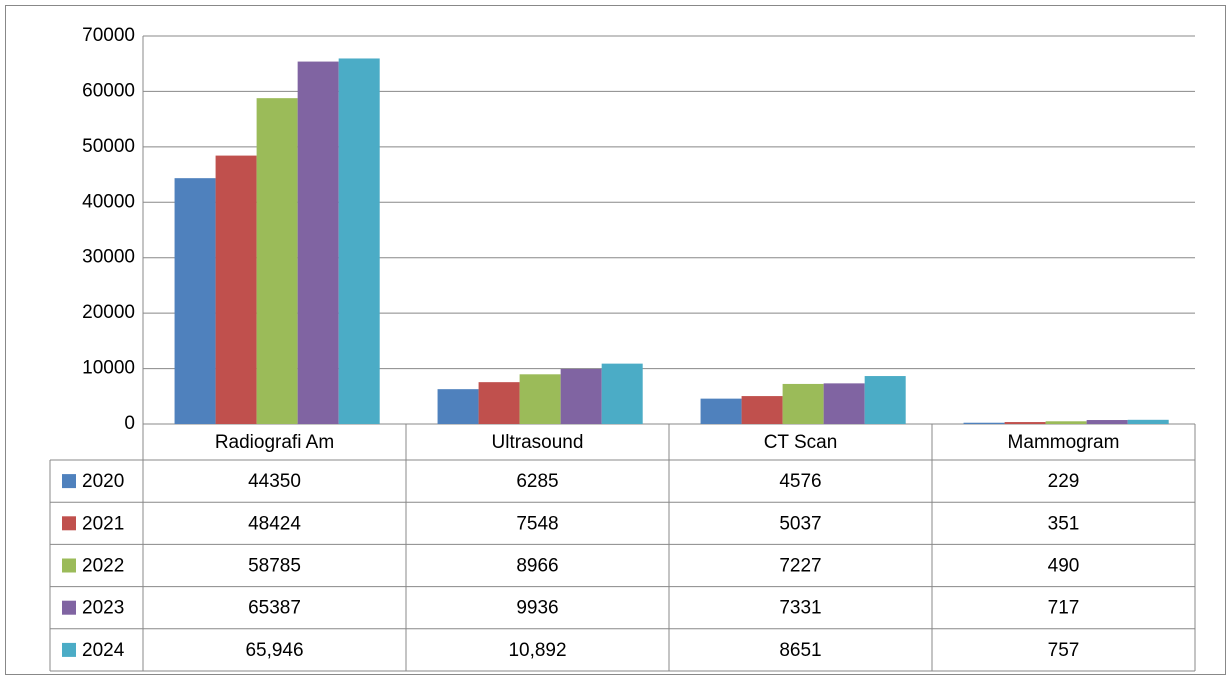 This screenshot has width=1231, height=679. I want to click on y-tick-label: 0, so click(129, 423).